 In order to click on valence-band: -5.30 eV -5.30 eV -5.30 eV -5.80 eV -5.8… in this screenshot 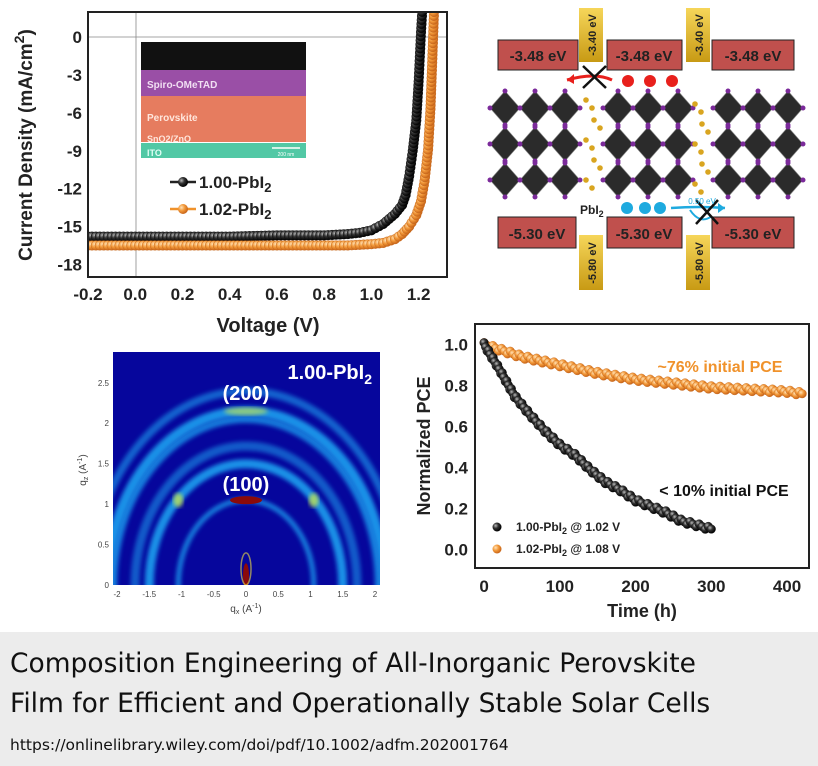, I will do `click(646, 243)`.